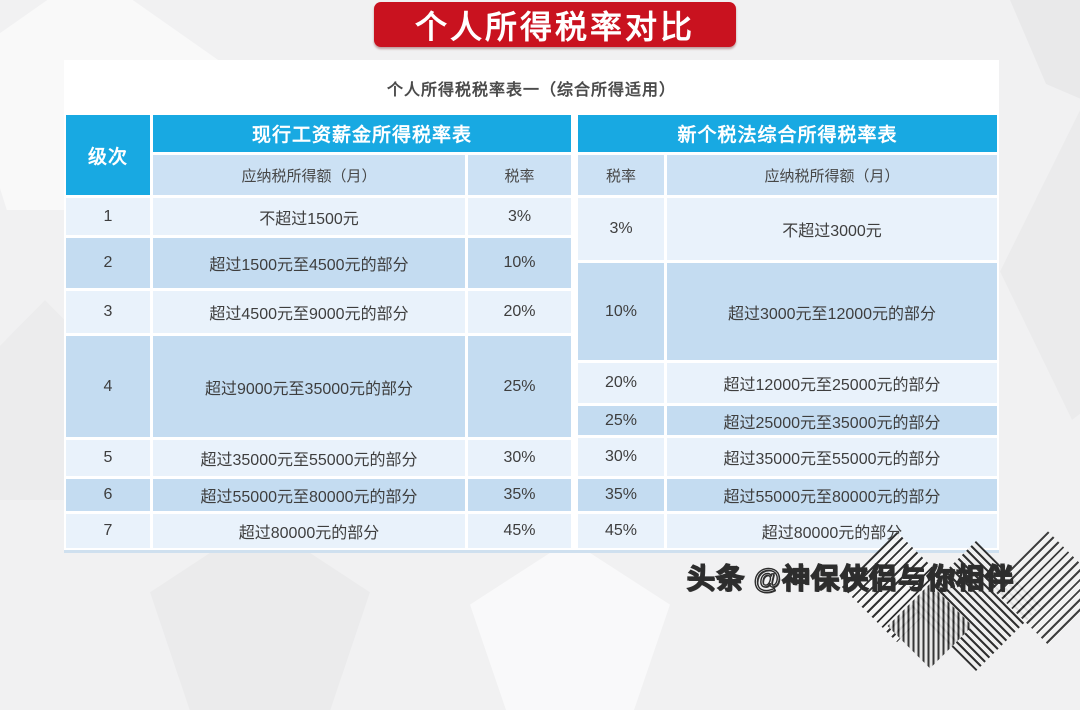 This screenshot has width=1080, height=710. What do you see at coordinates (309, 263) in the screenshot?
I see `income-bracket: 超过1500元至4500元的部分` at bounding box center [309, 263].